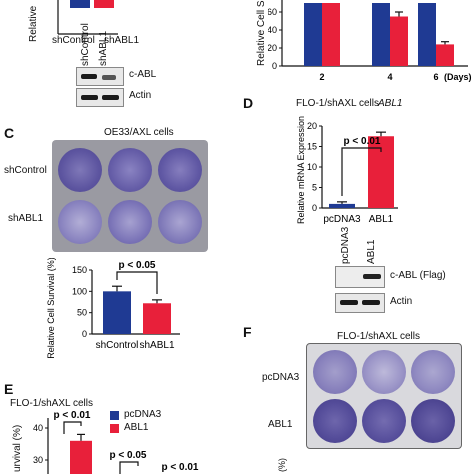 The width and height of the screenshot is (474, 474). Describe the element at coordinates (248, 103) in the screenshot. I see `panel-letter-d: D` at that location.